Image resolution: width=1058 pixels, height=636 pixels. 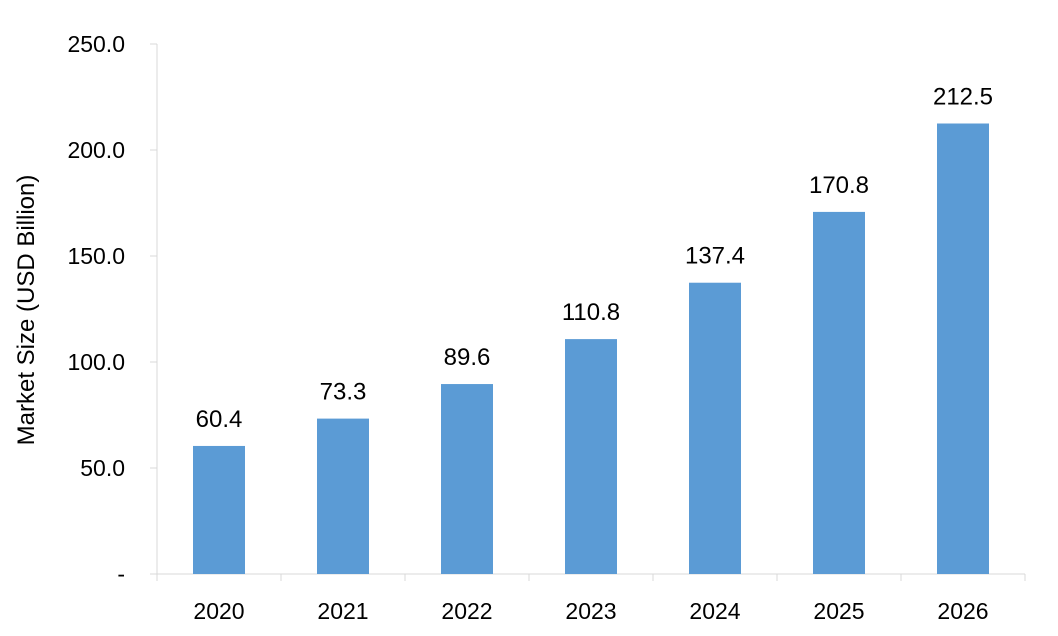 I want to click on data-label-2022: 89.6, so click(x=467, y=357).